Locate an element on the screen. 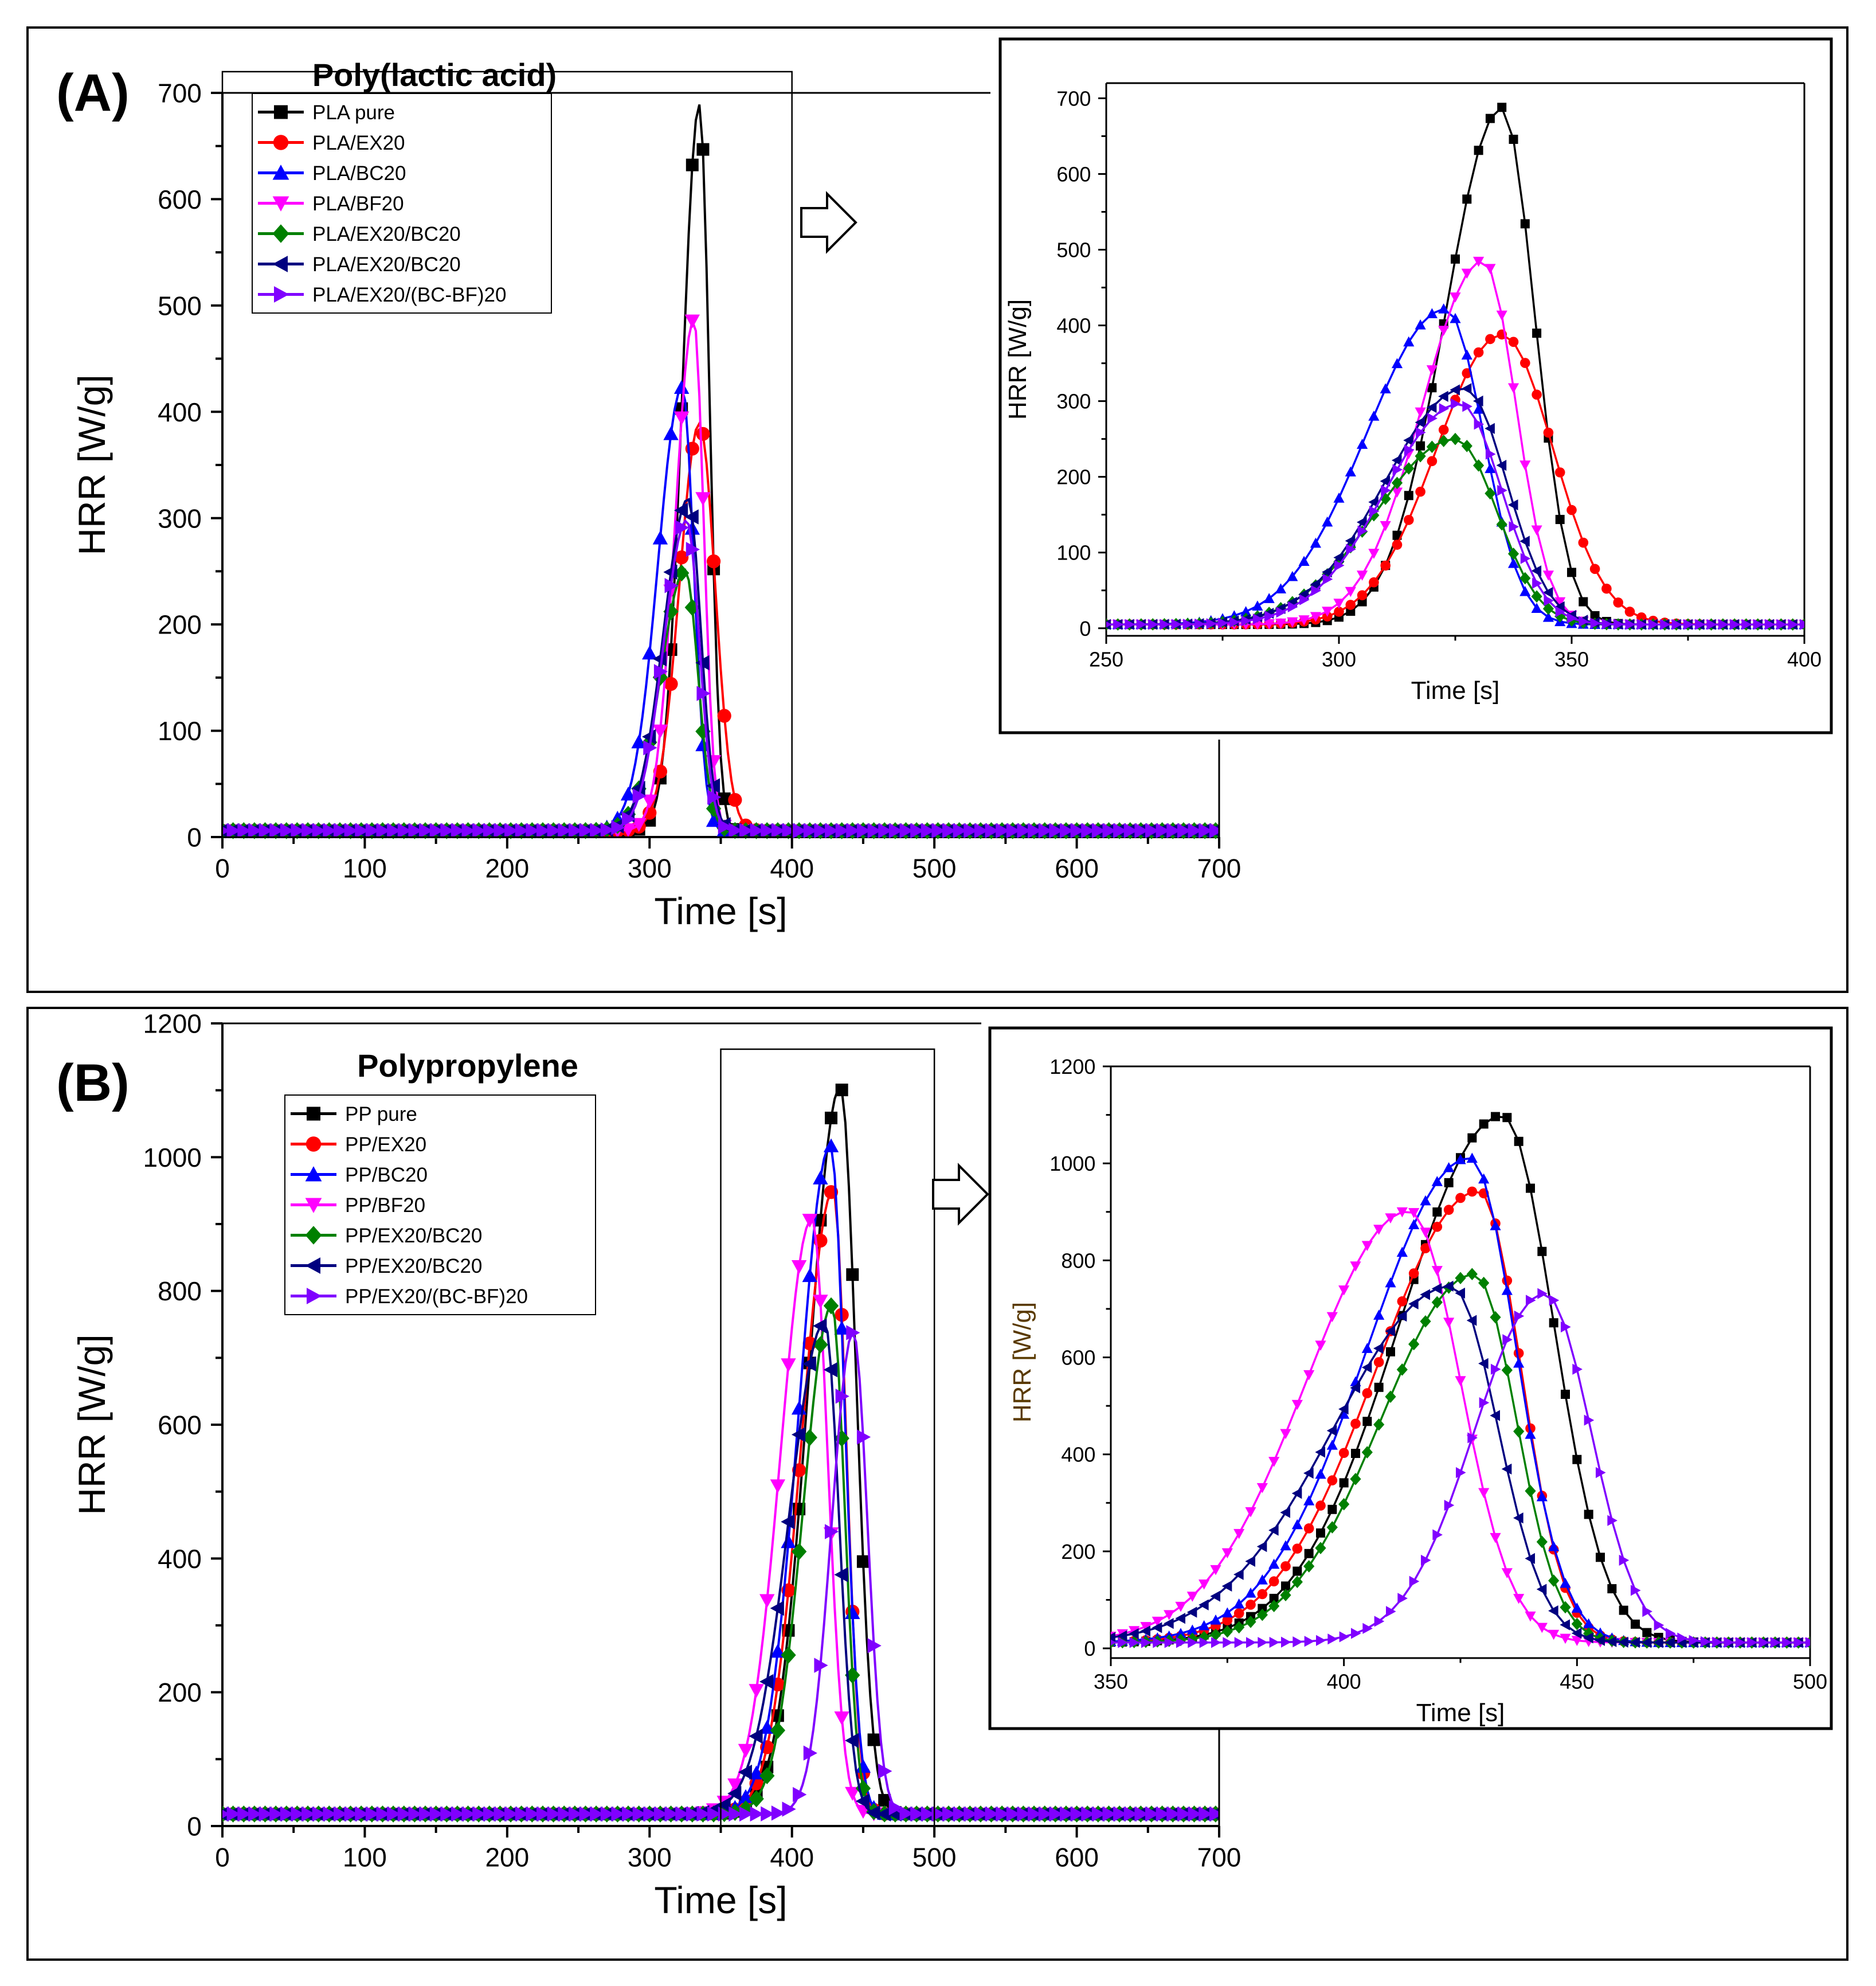 The height and width of the screenshot is (1986, 1876). y-tick-label: 100 is located at coordinates (180, 731).